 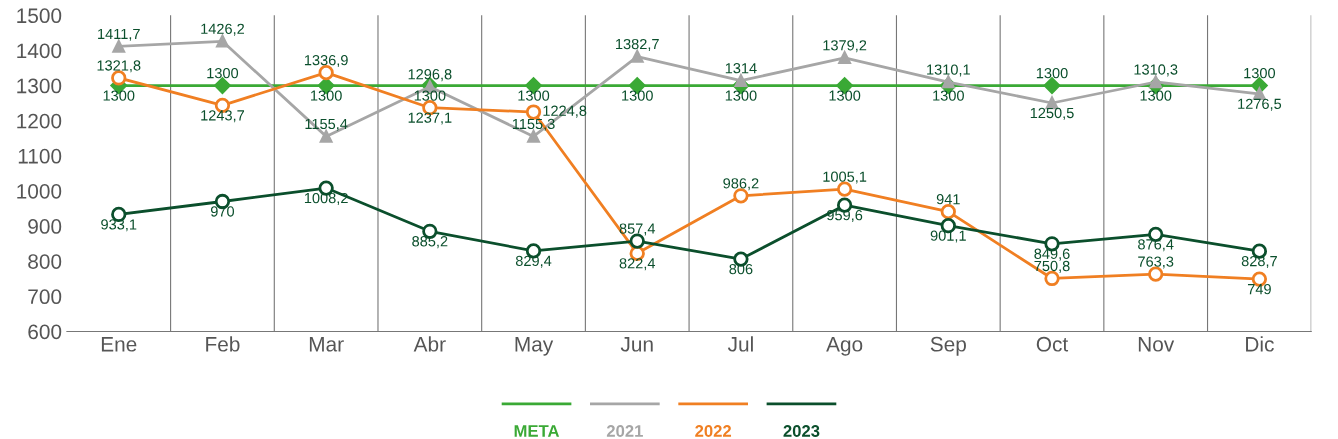 What do you see at coordinates (1052, 254) in the screenshot?
I see `data-label: 849,6` at bounding box center [1052, 254].